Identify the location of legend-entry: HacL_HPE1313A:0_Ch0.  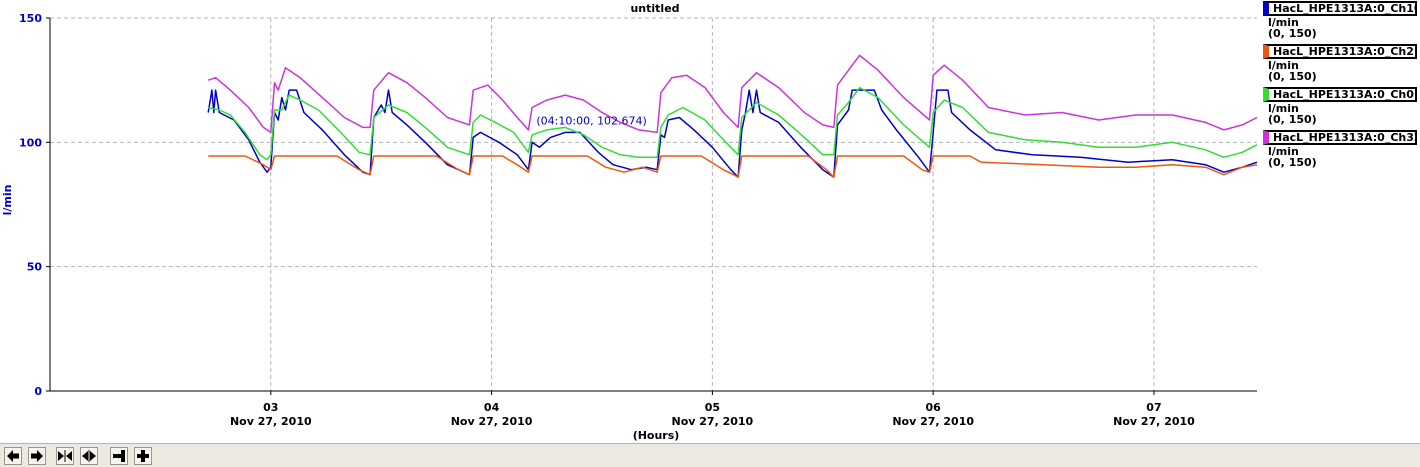
(1340, 94).